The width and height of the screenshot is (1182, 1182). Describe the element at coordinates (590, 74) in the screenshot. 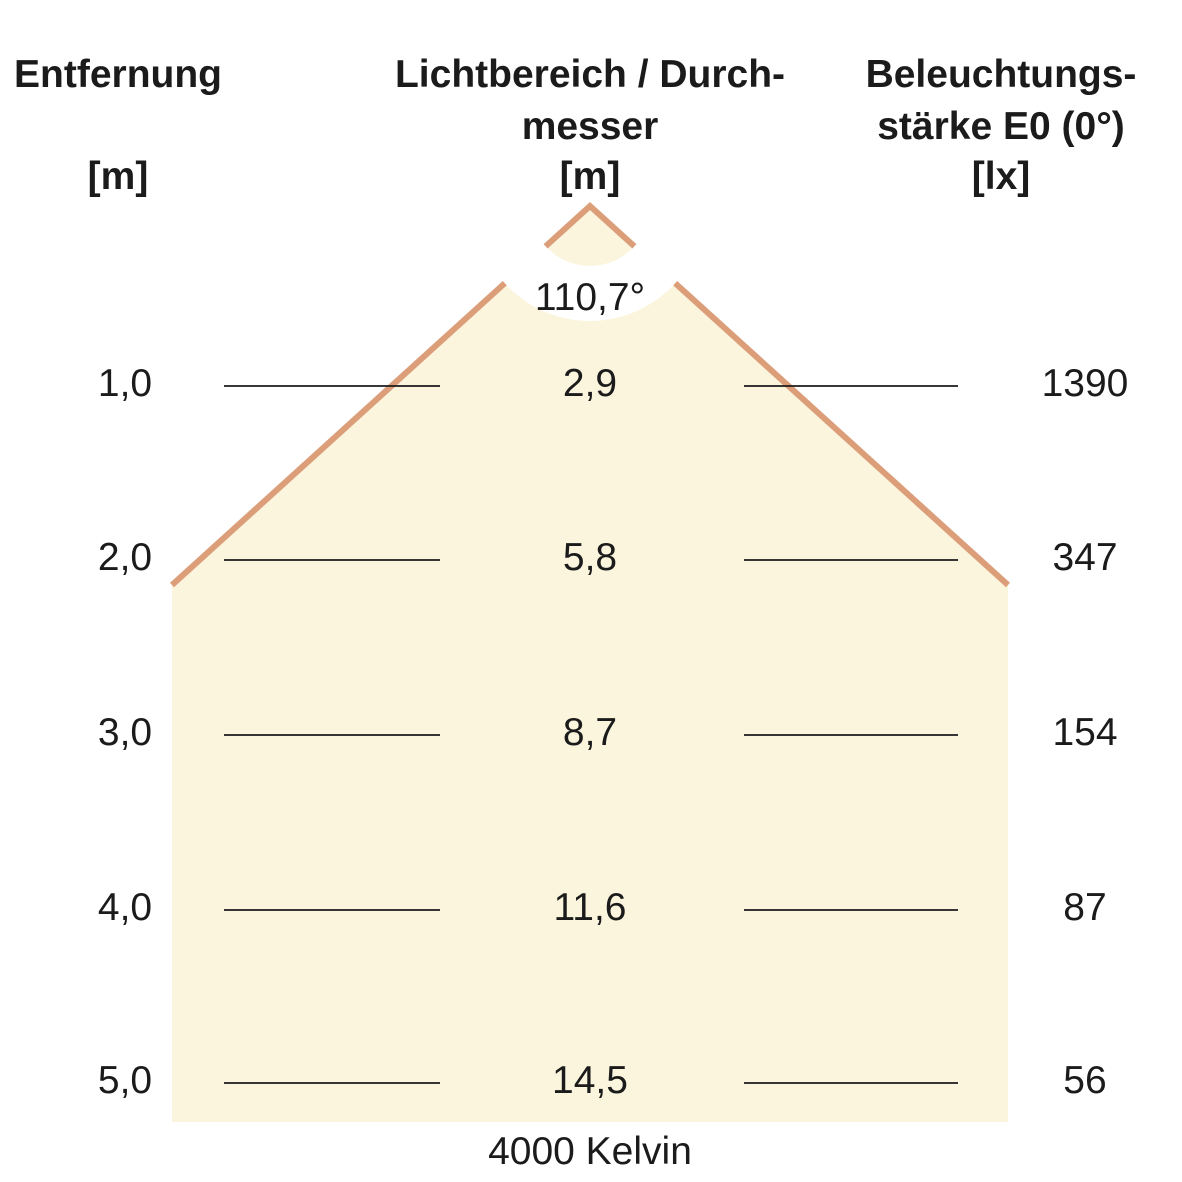

I see `header-diameter-title-1: Lichtbereich / Durch-` at that location.